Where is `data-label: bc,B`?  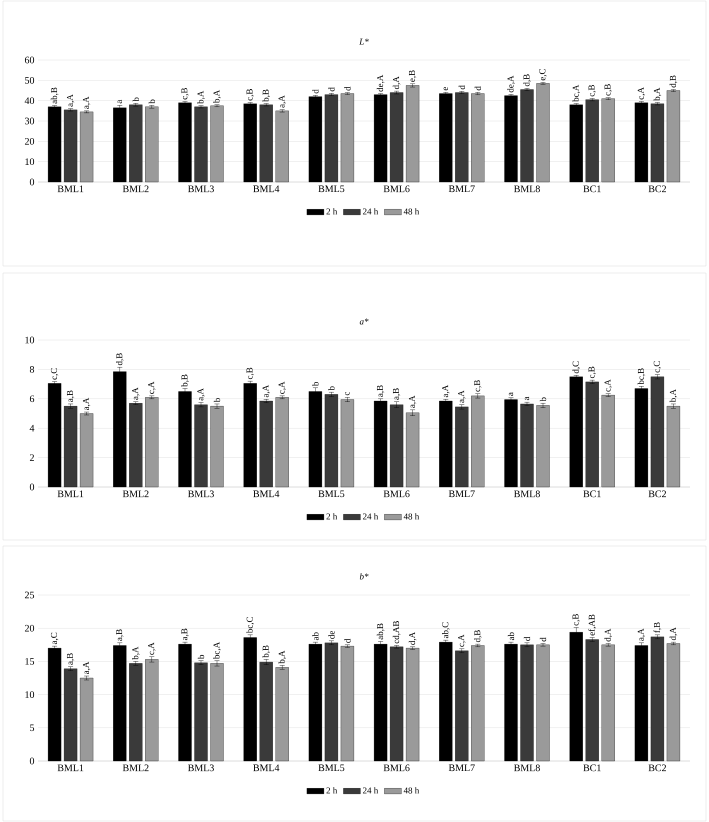
data-label: bc,B is located at coordinates (642, 376).